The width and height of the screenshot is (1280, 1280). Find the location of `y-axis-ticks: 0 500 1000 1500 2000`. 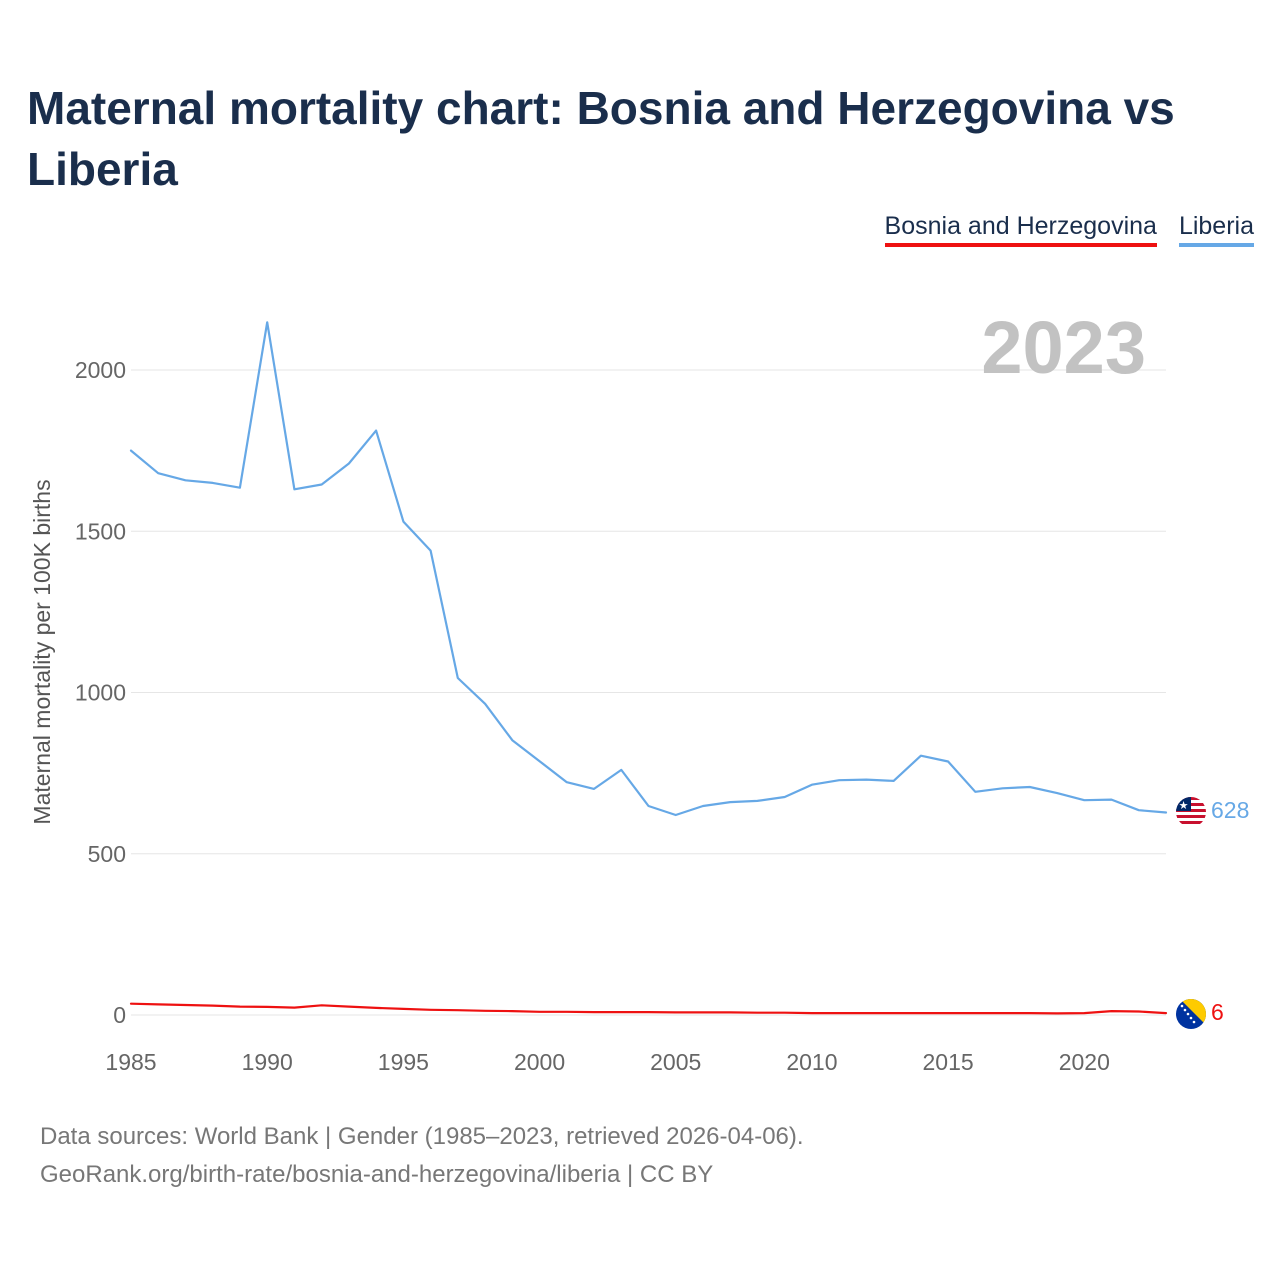

y-axis-ticks: 0 500 1000 1500 2000 is located at coordinates (100, 692).